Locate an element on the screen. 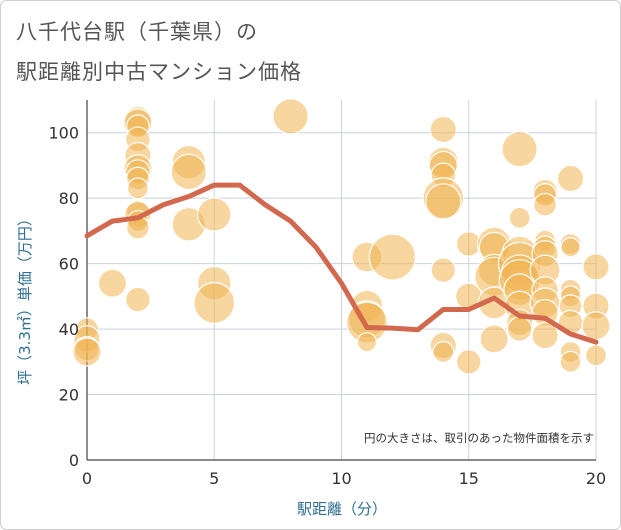 This screenshot has height=530, width=621. y-tick-label: 40 is located at coordinates (69, 329).